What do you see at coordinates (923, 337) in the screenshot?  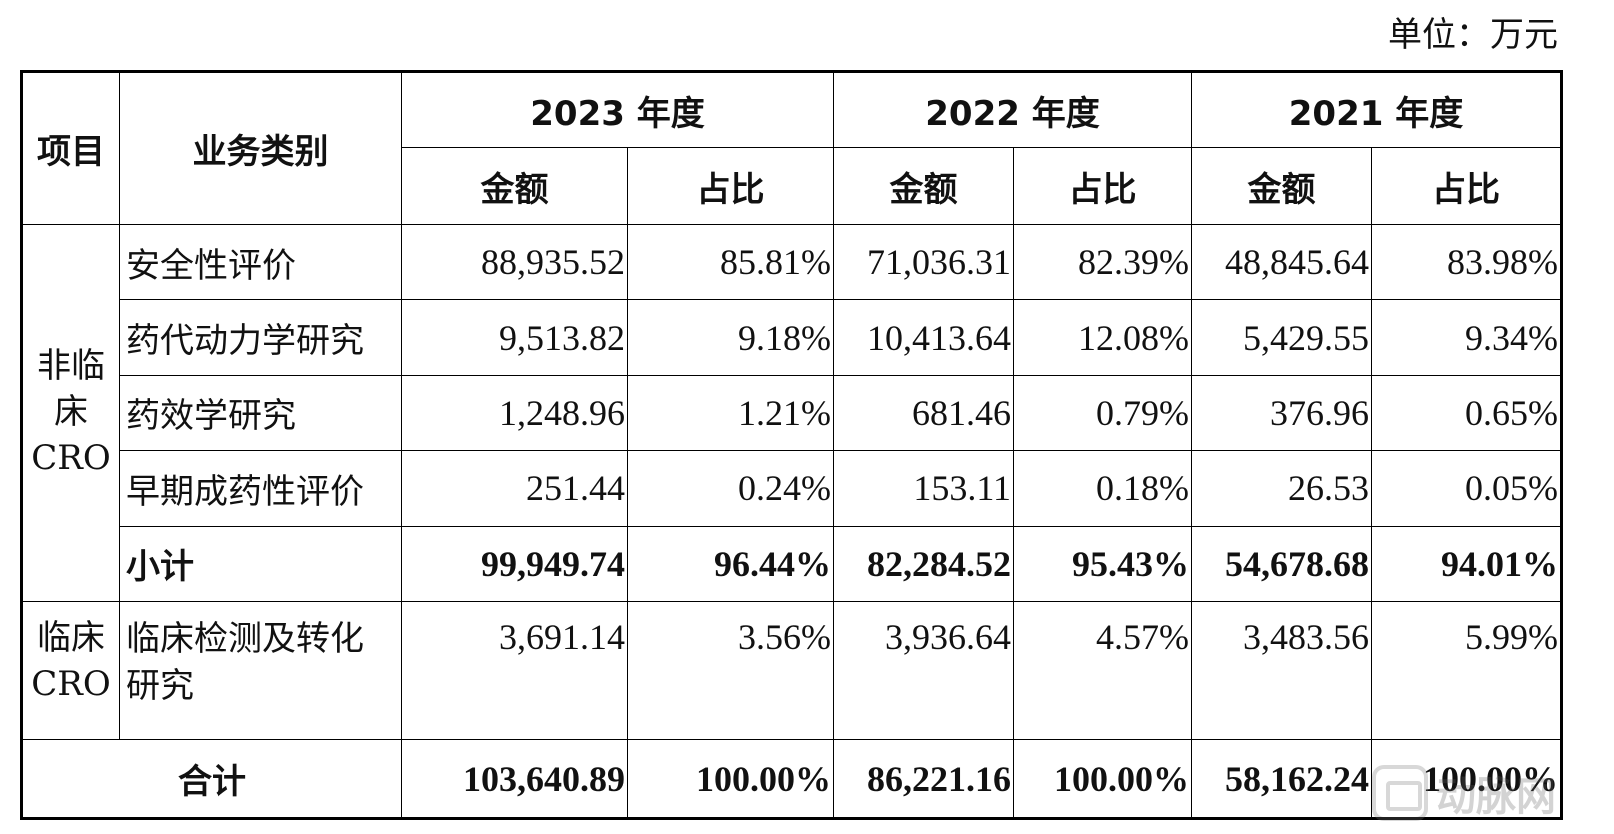 I see `amount-cell: 10,413.64` at bounding box center [923, 337].